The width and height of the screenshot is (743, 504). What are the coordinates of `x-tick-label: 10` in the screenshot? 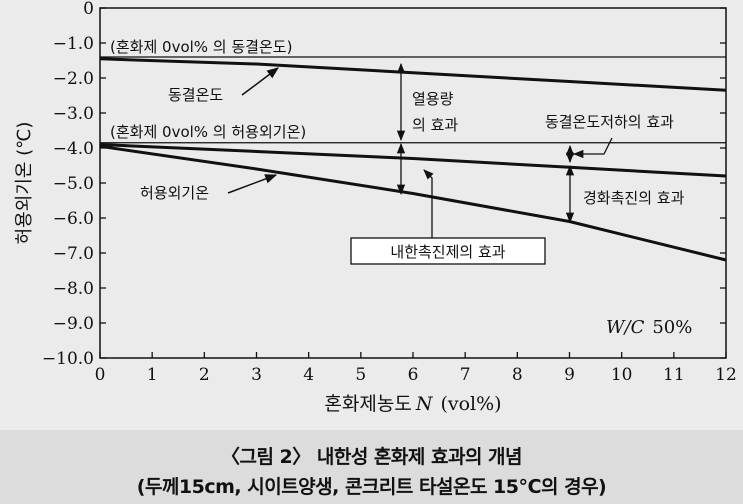 It's located at (622, 375).